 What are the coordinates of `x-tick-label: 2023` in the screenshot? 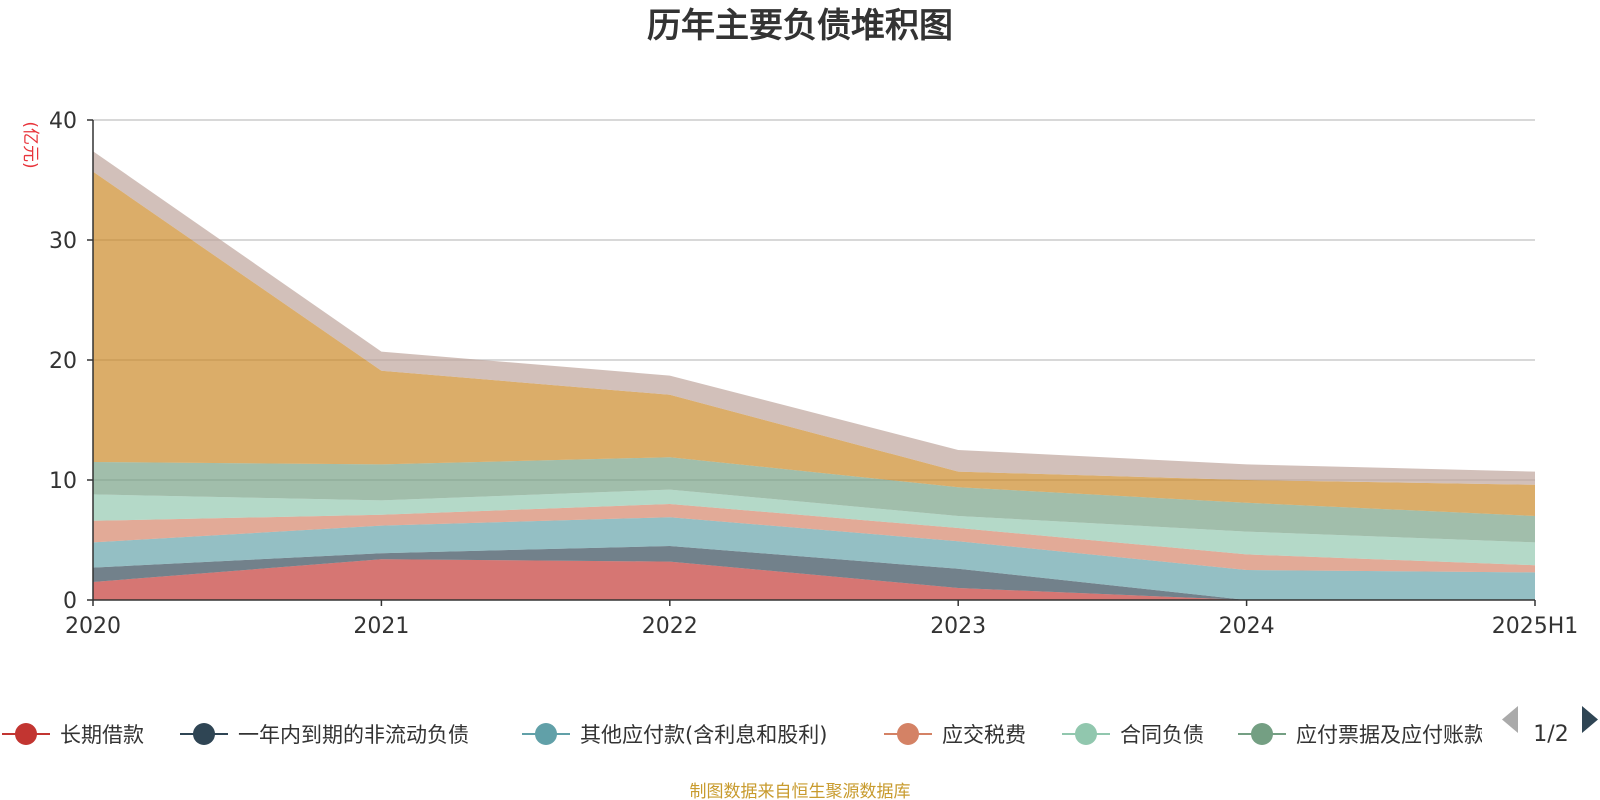 It's located at (958, 626).